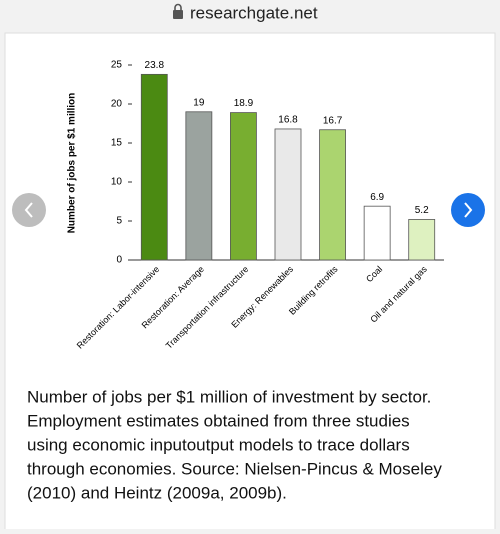 This screenshot has height=534, width=500. Describe the element at coordinates (117, 65) in the screenshot. I see `y-tick-label: 25` at that location.